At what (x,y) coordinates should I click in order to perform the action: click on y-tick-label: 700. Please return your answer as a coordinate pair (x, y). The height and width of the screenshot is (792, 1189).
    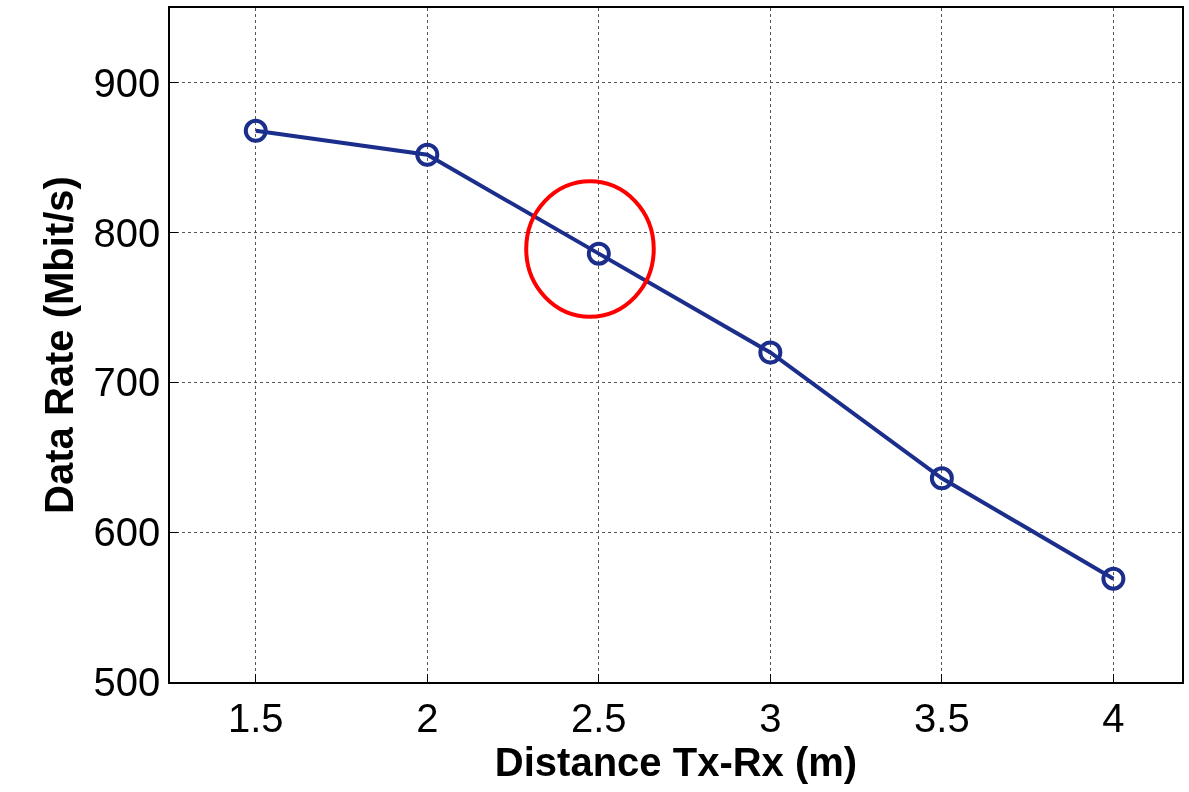
    Looking at the image, I should click on (127, 382).